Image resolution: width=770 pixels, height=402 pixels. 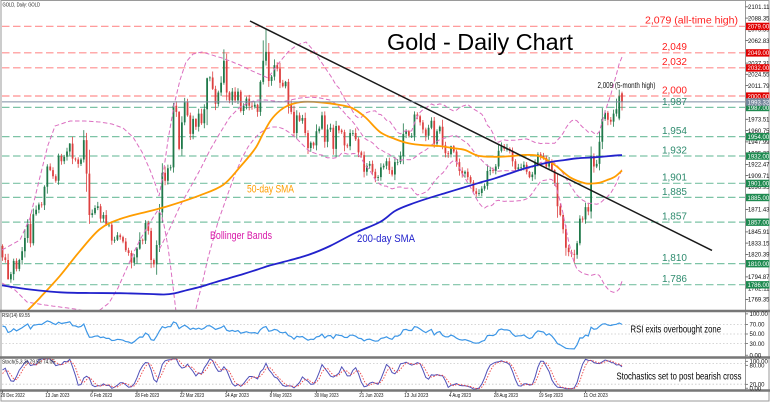 I want to click on svg-text: 1845.91, so click(x=759, y=232).